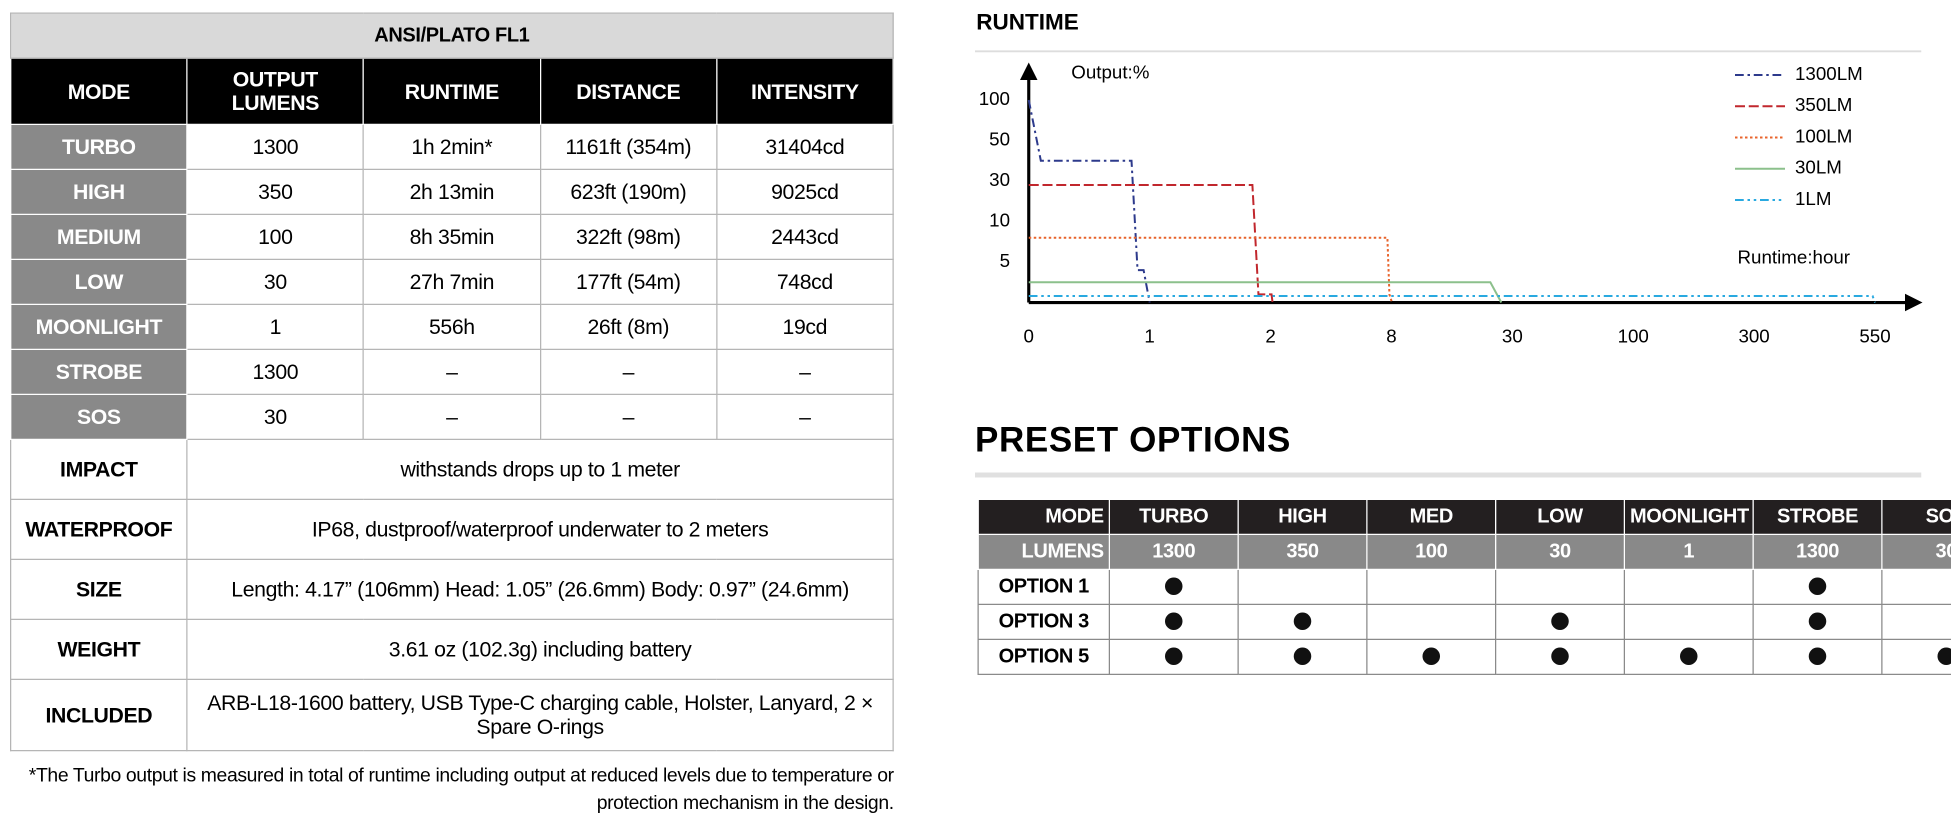  What do you see at coordinates (1448, 475) in the screenshot?
I see `divider` at bounding box center [1448, 475].